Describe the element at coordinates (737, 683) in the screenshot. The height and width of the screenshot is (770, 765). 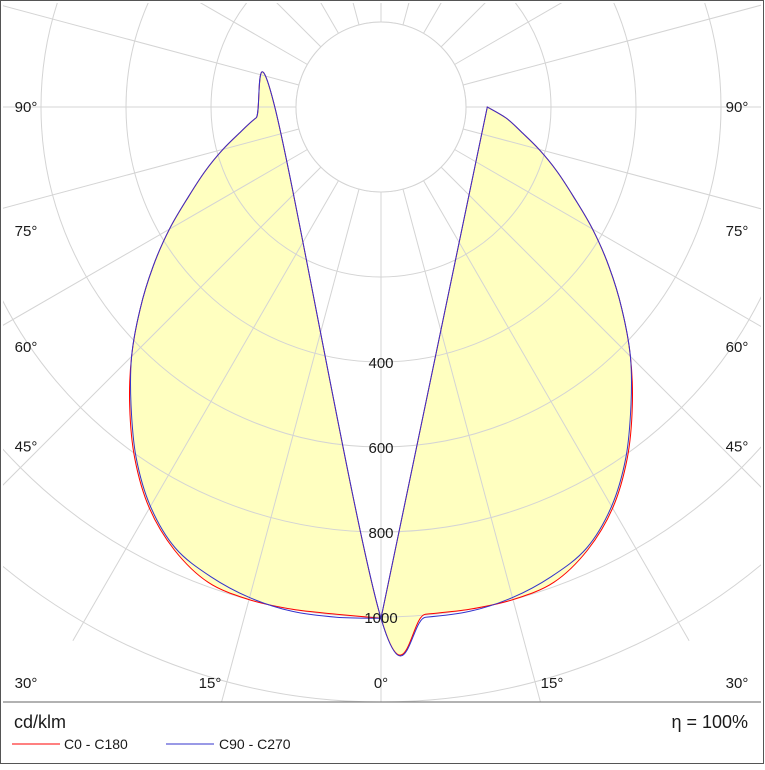
I see `angle-label-right: 30°` at that location.